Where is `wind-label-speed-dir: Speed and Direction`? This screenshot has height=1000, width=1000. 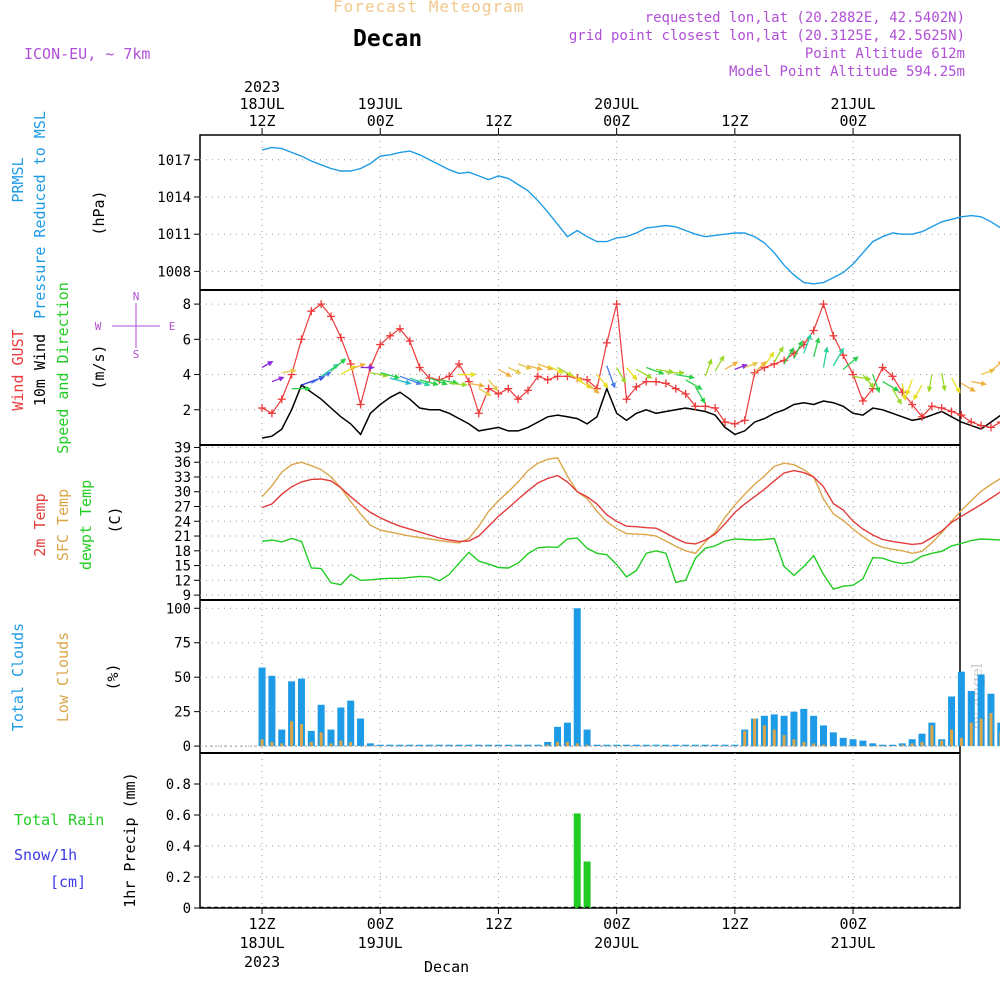 wind-label-speed-dir: Speed and Direction is located at coordinates (63, 368).